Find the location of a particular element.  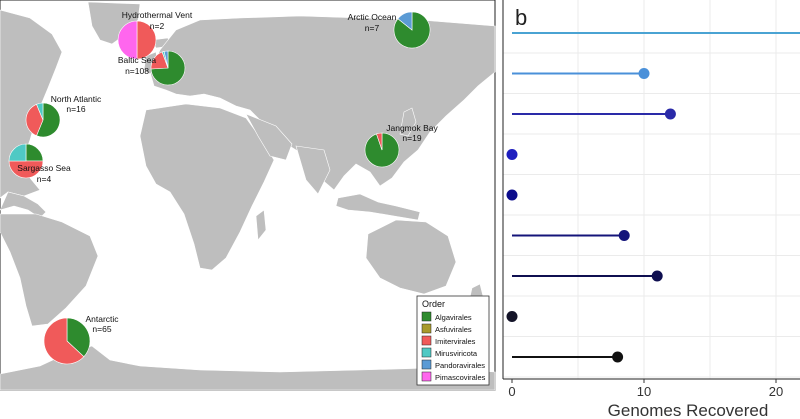

site-label: Baltic Sea is located at coordinates (137, 60).